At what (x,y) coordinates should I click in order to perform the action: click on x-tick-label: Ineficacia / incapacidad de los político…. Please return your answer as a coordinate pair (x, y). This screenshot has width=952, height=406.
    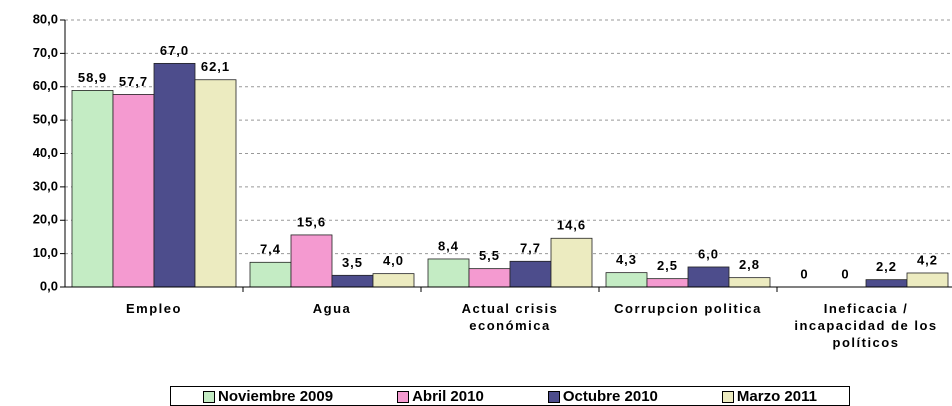
    Looking at the image, I should click on (866, 325).